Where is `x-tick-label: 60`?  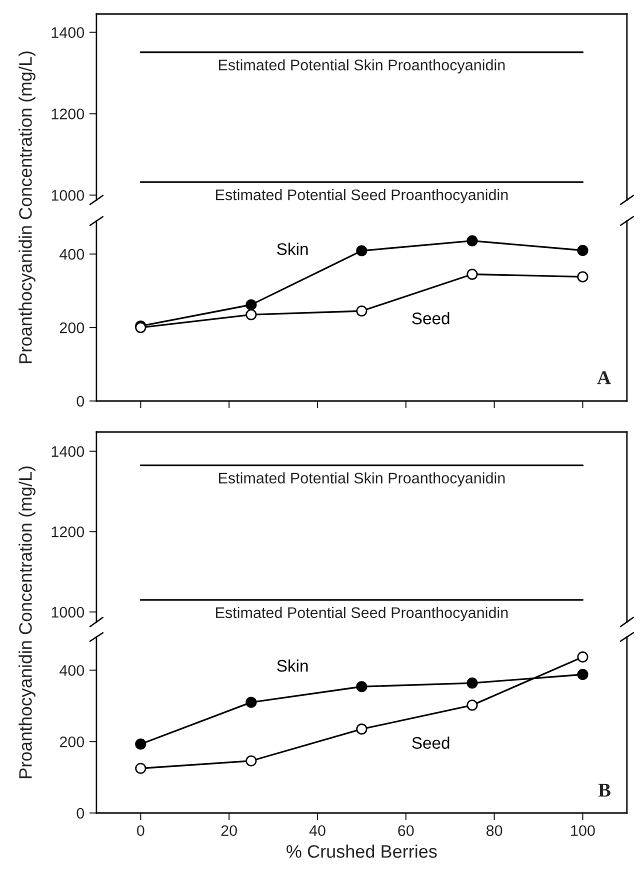 x-tick-label: 60 is located at coordinates (406, 830).